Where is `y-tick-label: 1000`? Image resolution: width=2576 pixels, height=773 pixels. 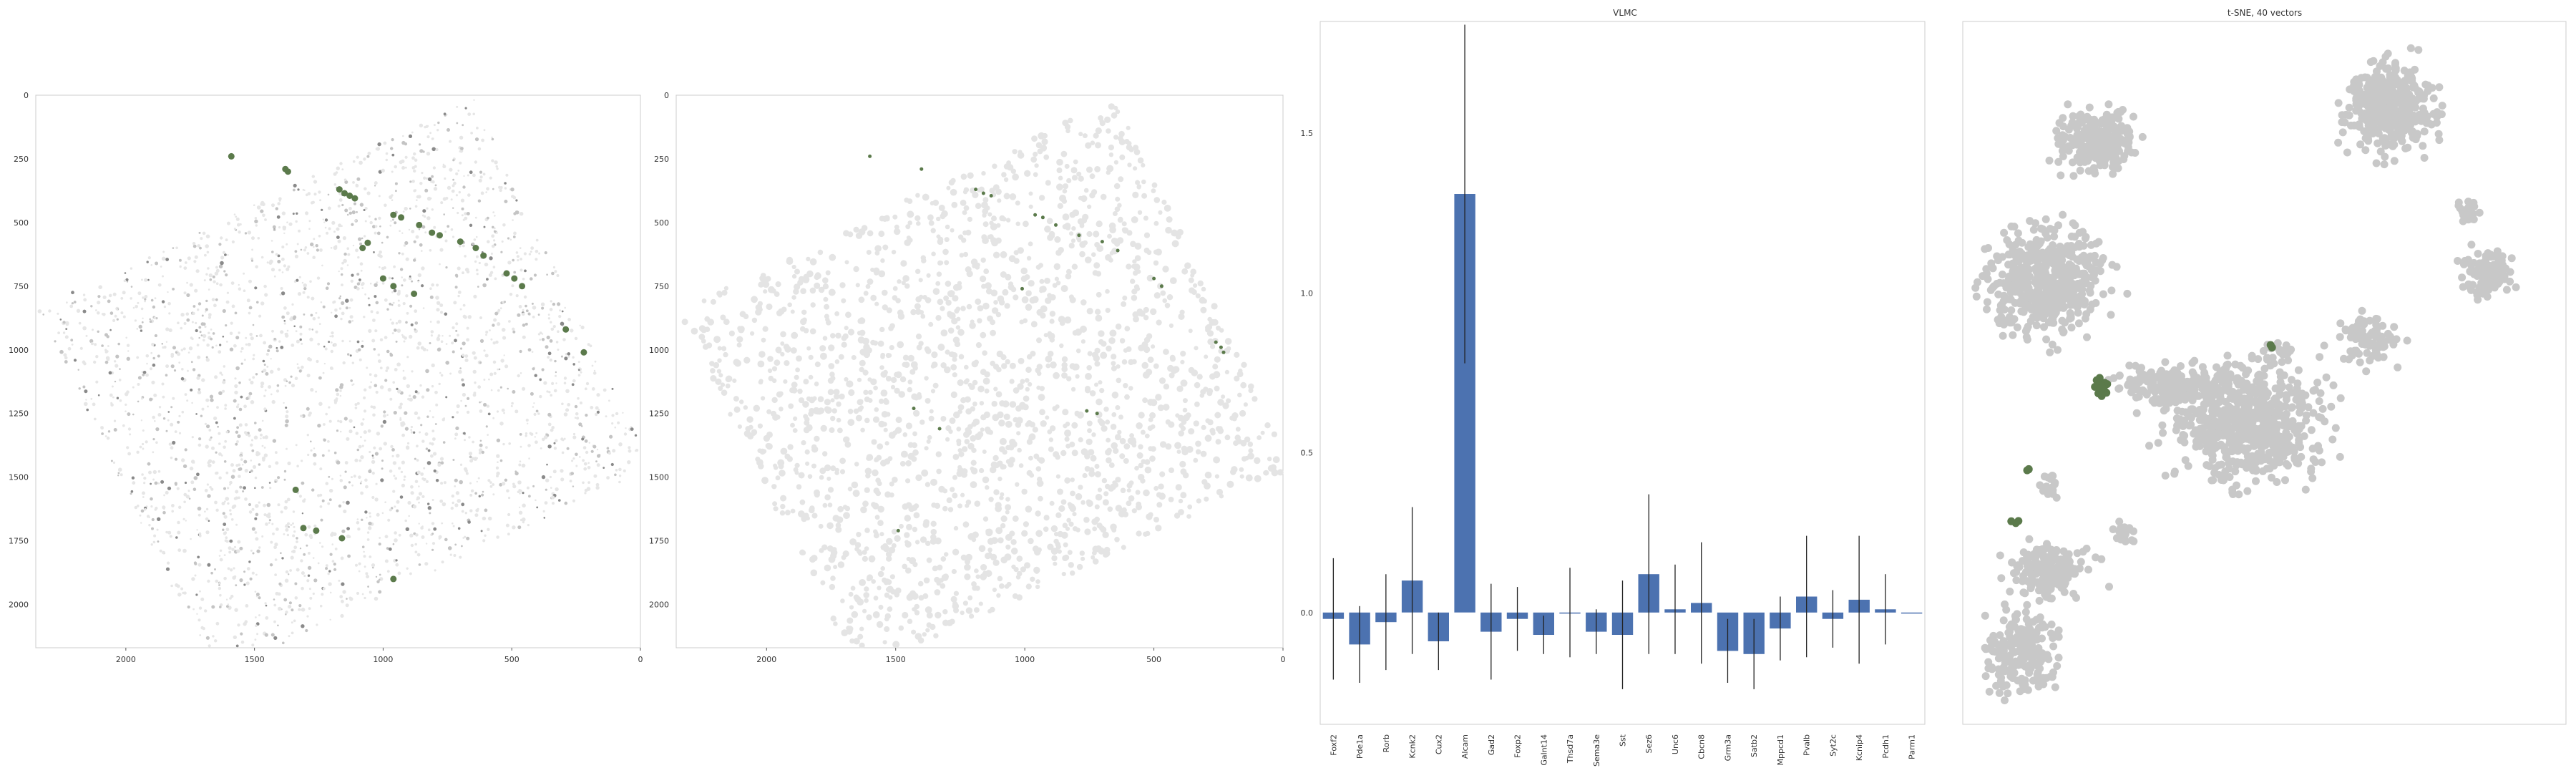
y-tick-label: 1000 is located at coordinates (19, 350).